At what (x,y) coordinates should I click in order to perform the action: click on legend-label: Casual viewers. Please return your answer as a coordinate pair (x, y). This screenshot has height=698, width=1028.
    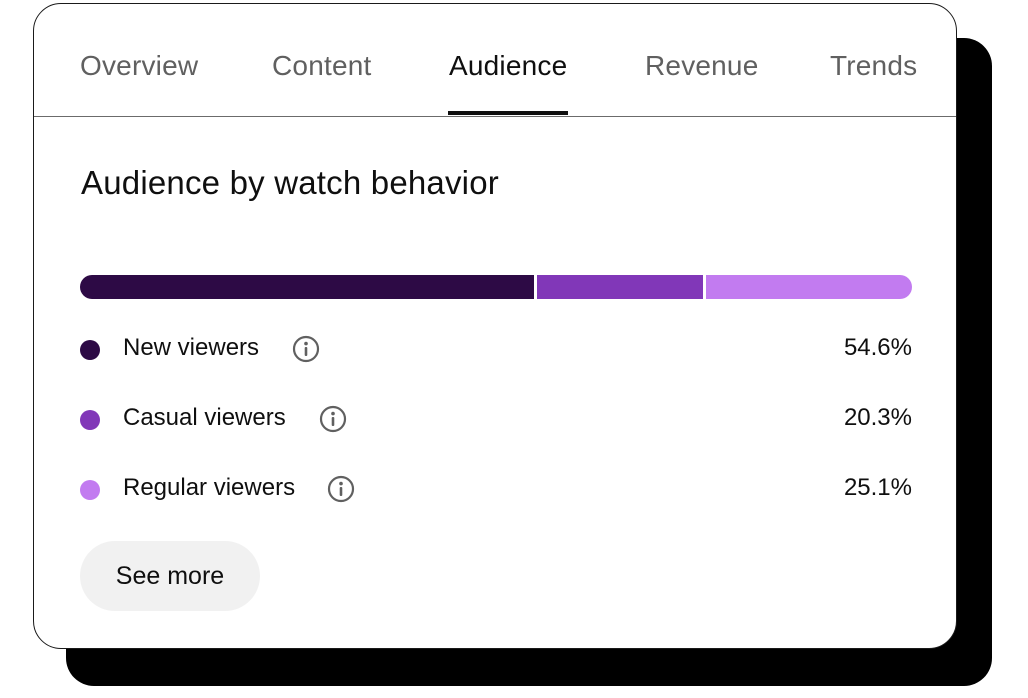
    Looking at the image, I should click on (204, 417).